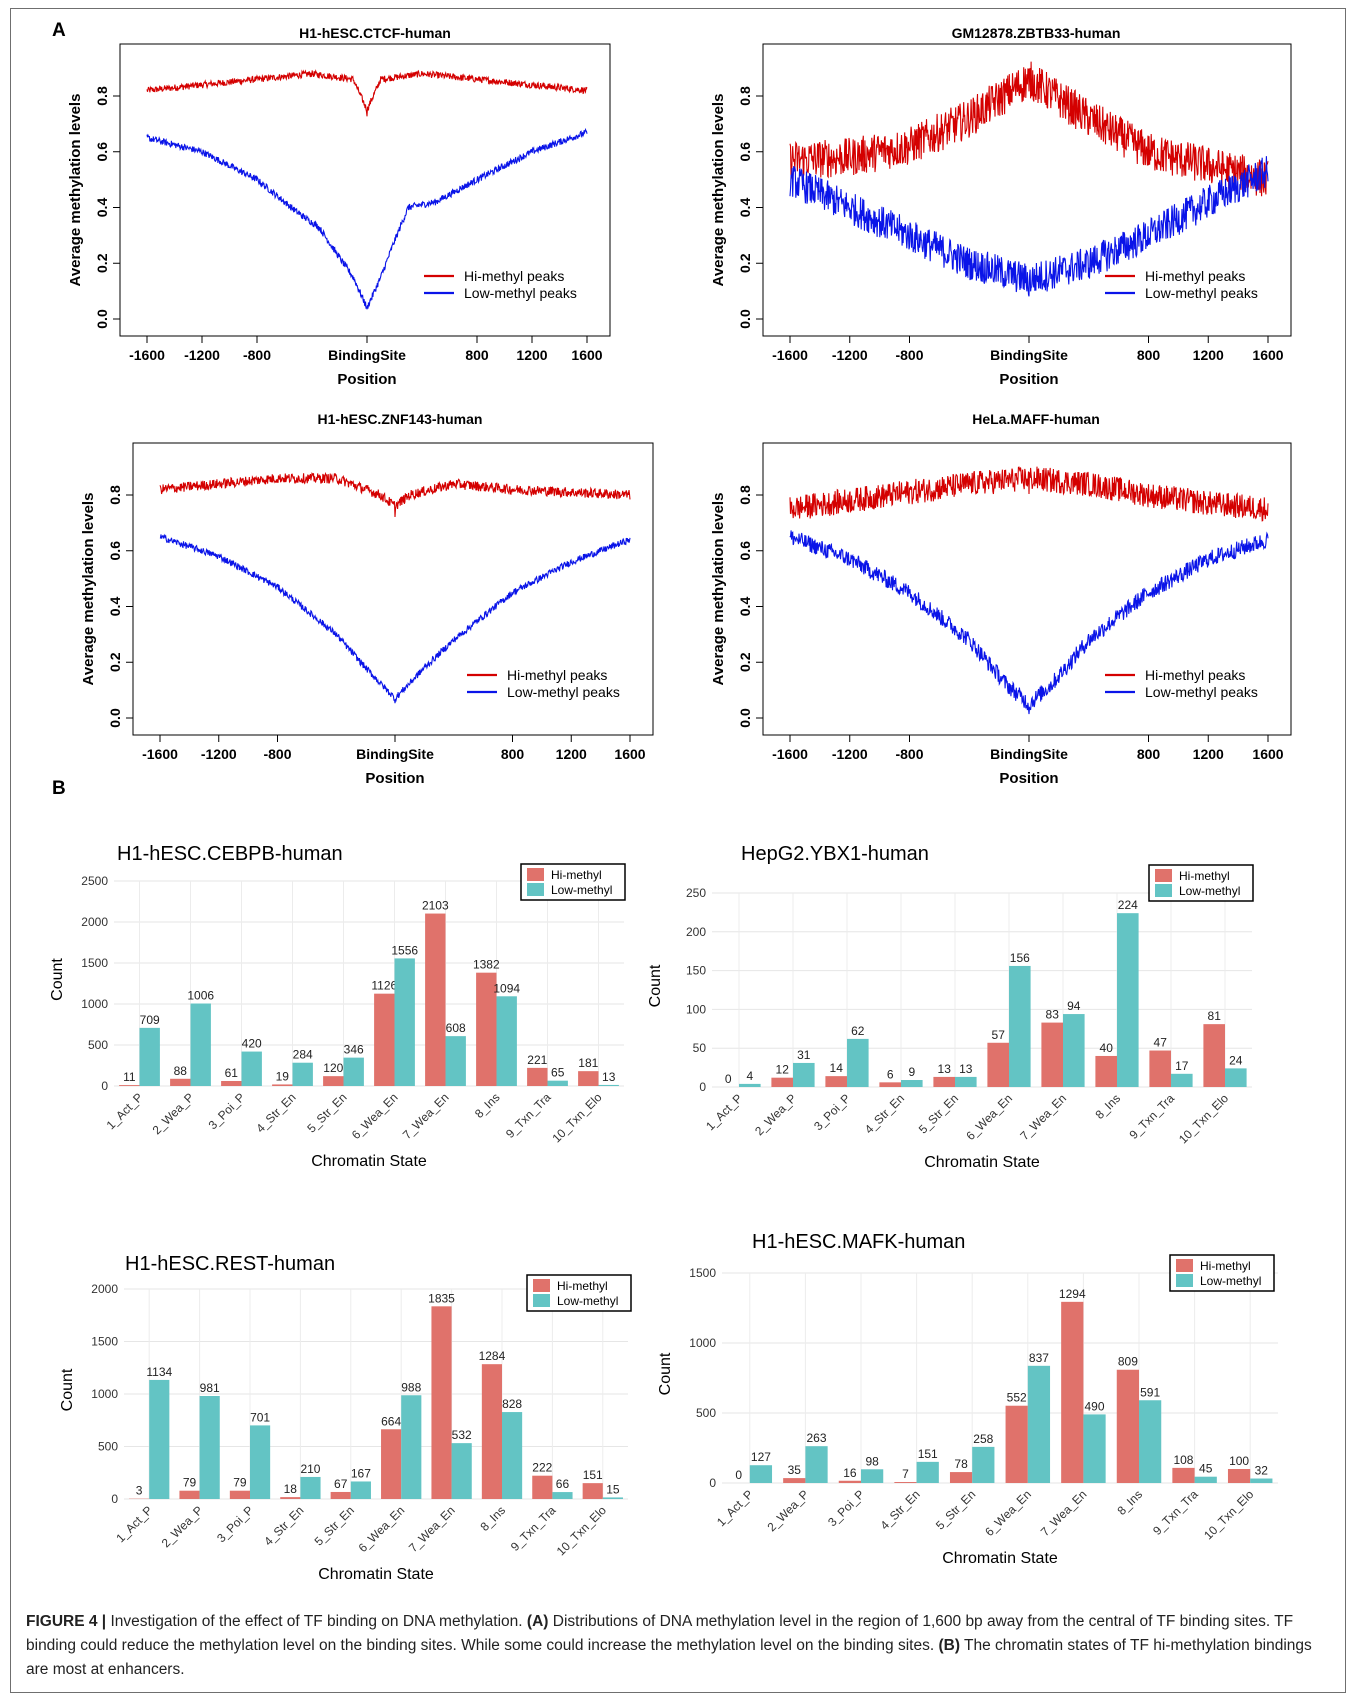 This screenshot has height=1698, width=1357. I want to click on x-tick-label: -1200, so click(219, 754).